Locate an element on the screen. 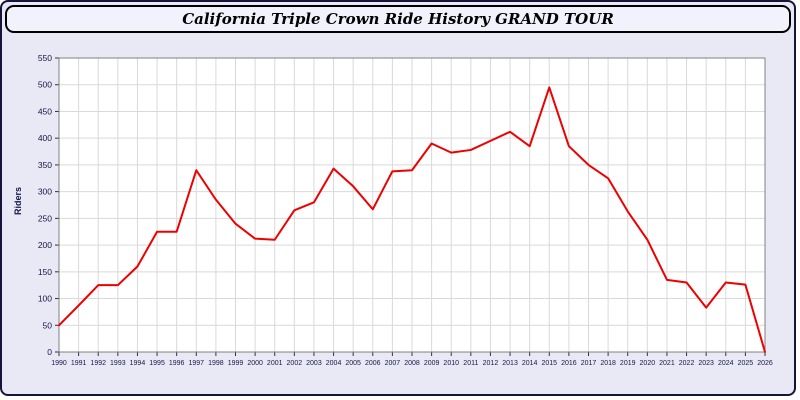  svg-text: 2019 is located at coordinates (628, 363).